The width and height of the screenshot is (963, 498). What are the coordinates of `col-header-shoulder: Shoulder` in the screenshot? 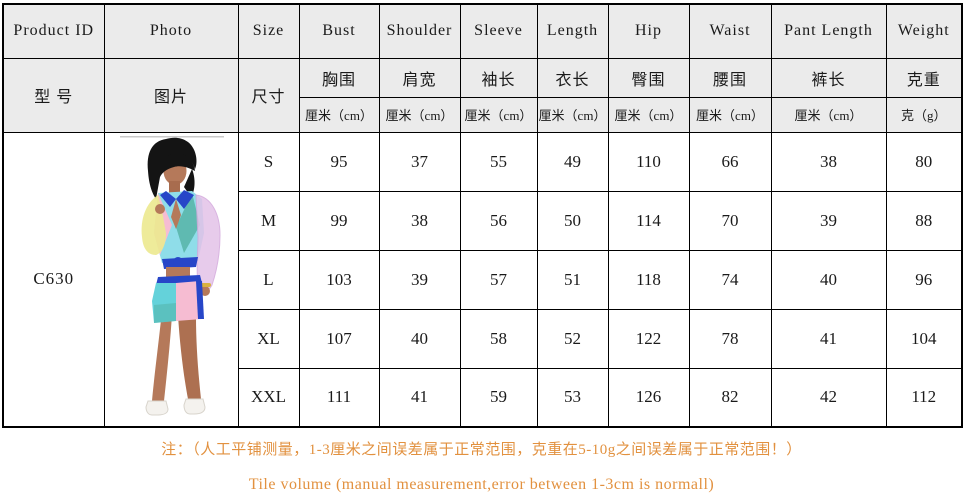 It's located at (419, 31).